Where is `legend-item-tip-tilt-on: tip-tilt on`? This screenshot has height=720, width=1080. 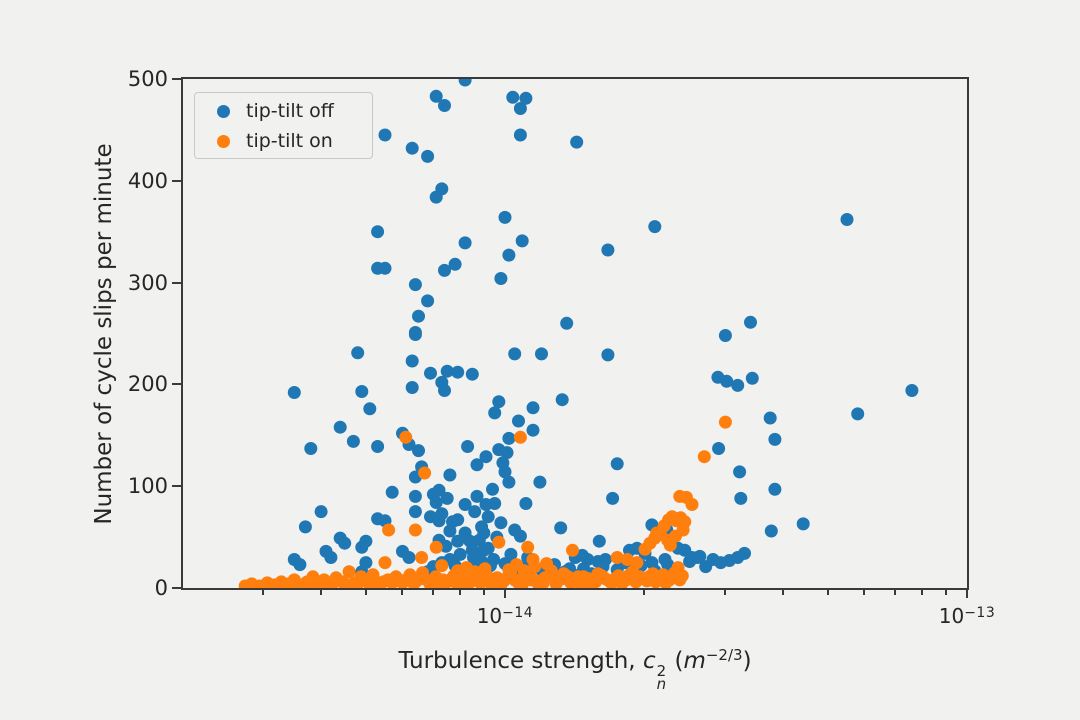 legend-item-tip-tilt-on: tip-tilt on is located at coordinates (283, 141).